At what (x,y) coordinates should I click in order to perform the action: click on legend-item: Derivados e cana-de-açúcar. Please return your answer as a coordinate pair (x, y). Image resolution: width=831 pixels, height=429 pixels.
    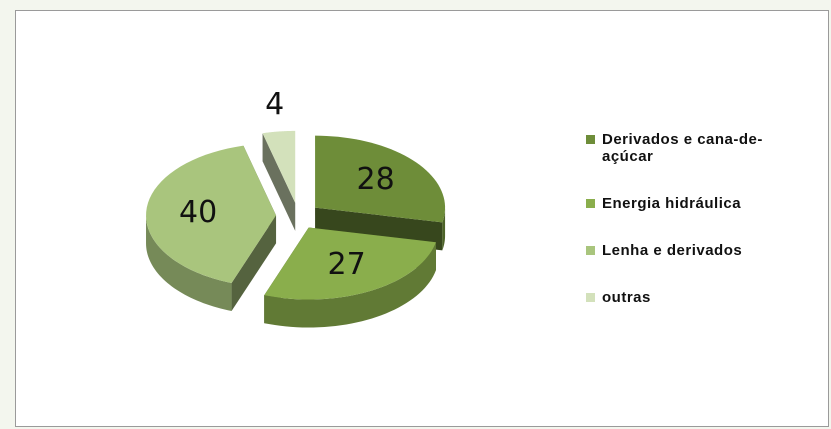
    Looking at the image, I should click on (691, 148).